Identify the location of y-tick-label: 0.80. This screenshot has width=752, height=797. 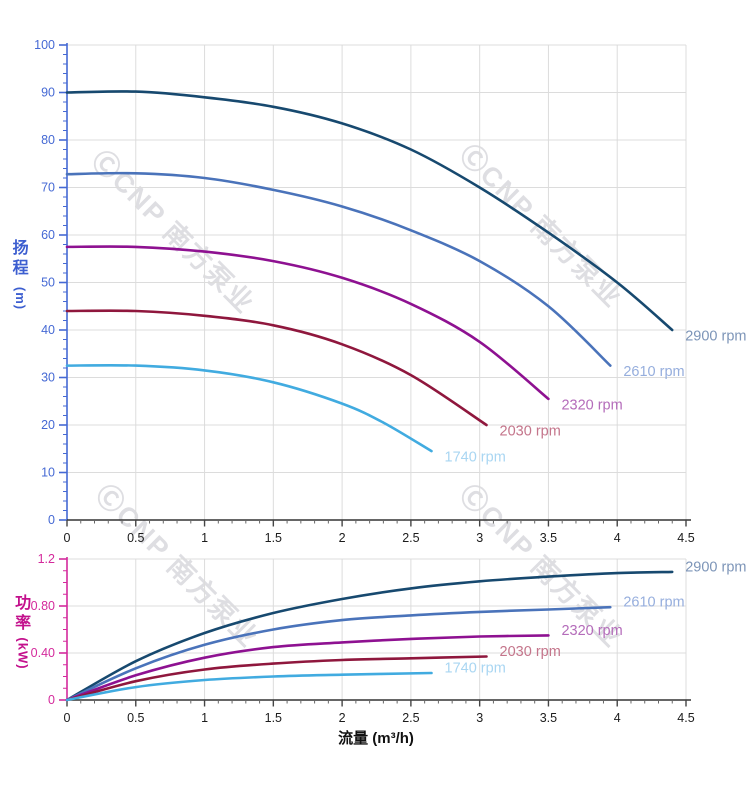
(43, 606).